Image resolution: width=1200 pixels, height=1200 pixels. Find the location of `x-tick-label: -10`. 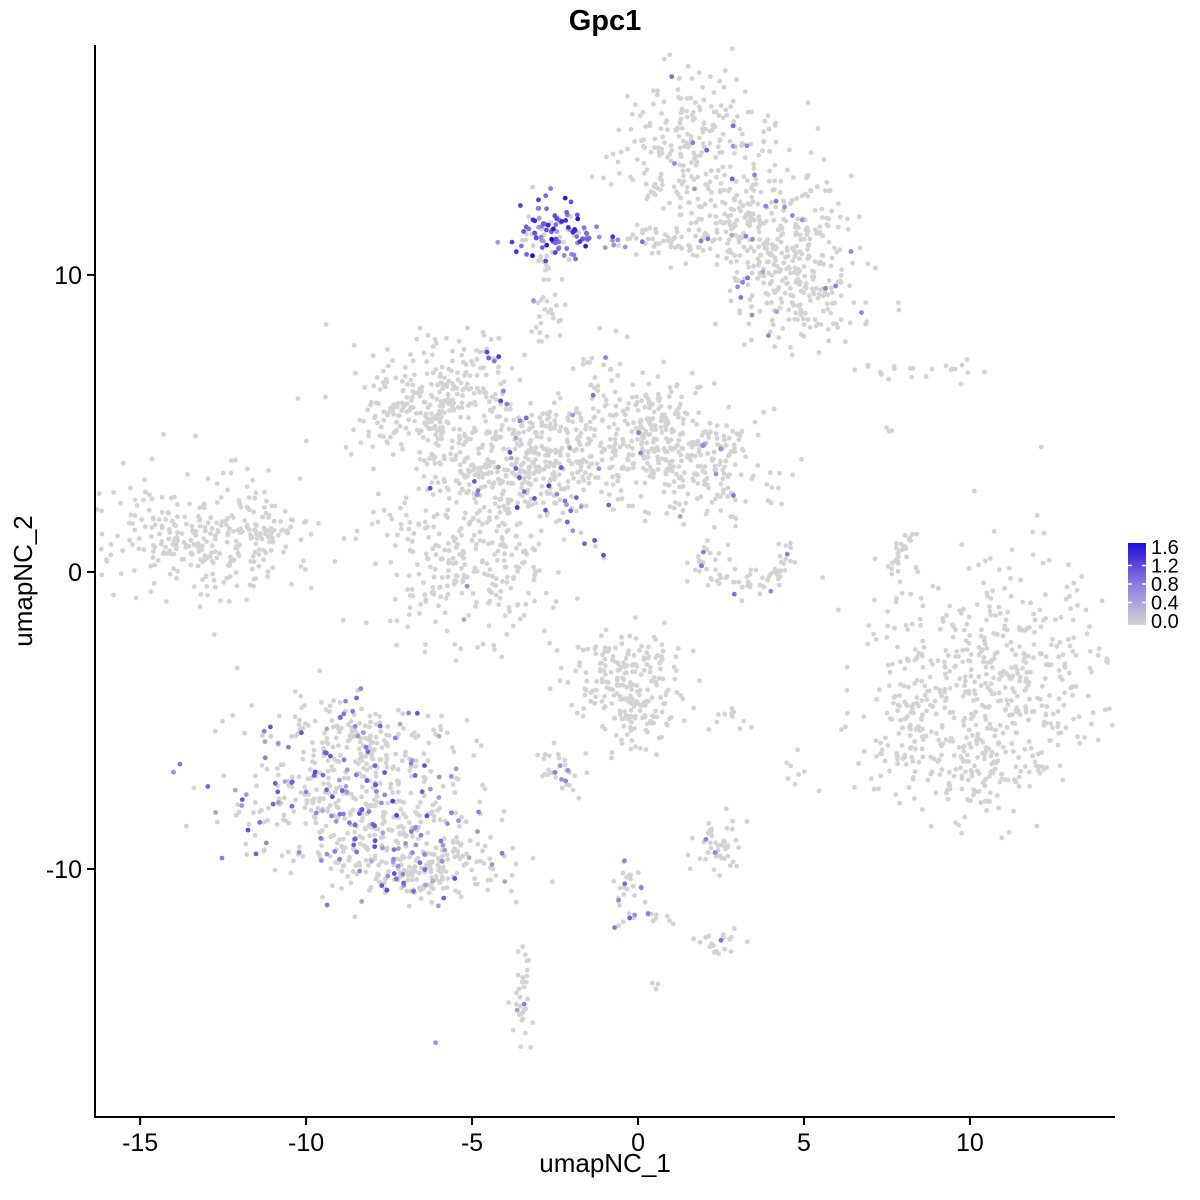

x-tick-label: -10 is located at coordinates (306, 1143).